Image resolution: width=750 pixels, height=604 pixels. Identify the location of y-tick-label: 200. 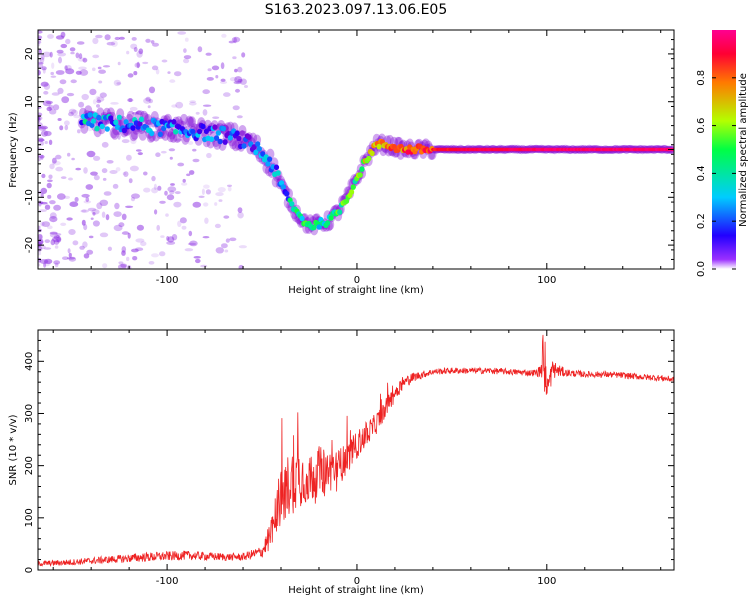
(29, 465).